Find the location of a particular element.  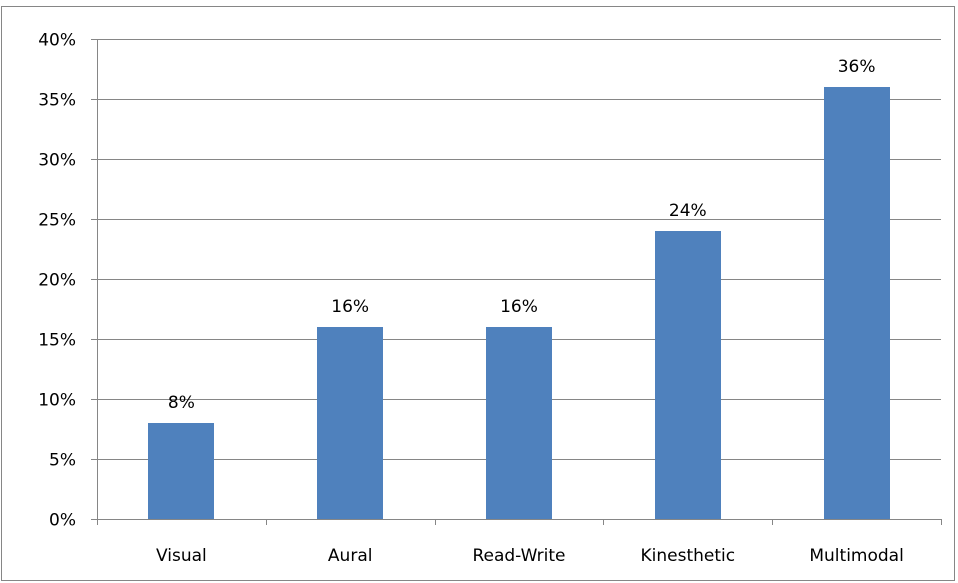

y-tick-label: 0% is located at coordinates (62, 521).